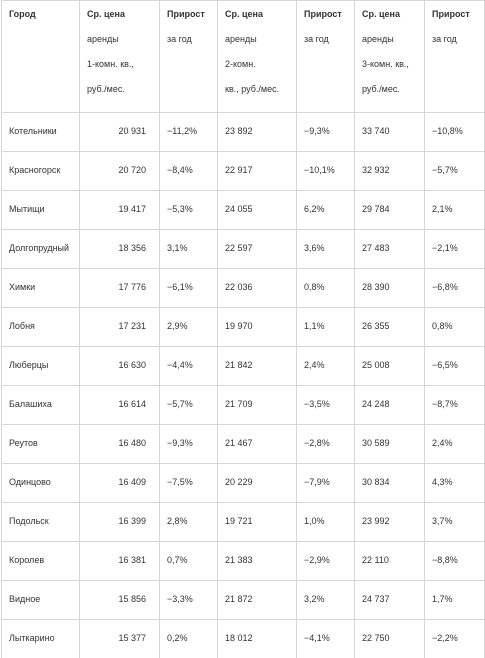  Describe the element at coordinates (239, 599) in the screenshot. I see `cell-value: 21 872` at that location.